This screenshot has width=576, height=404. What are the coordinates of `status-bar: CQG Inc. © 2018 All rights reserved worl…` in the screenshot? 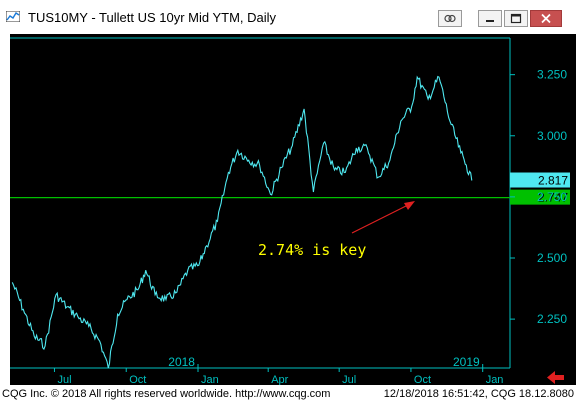 It's located at (288, 394).